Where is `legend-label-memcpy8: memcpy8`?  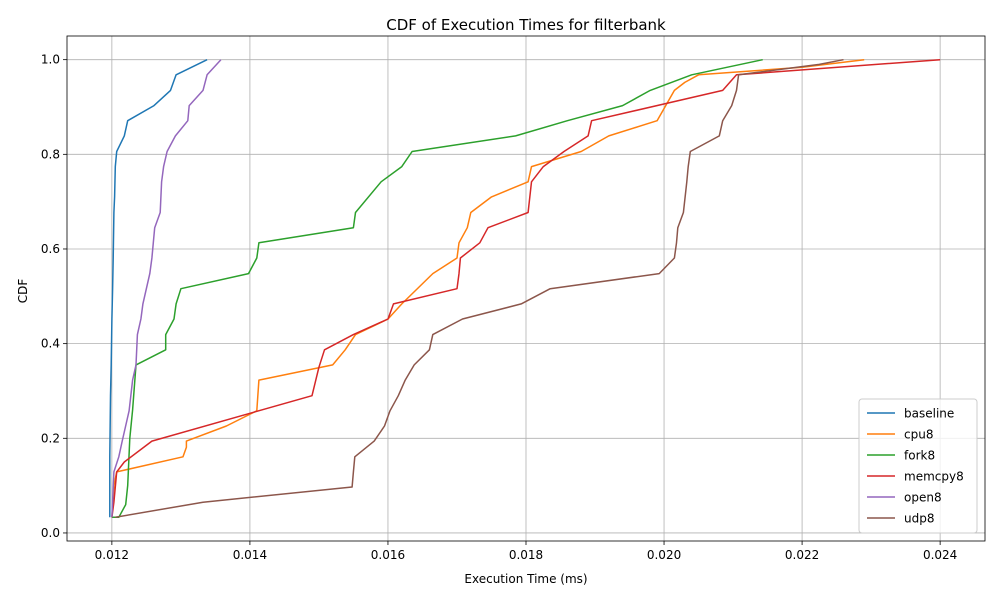 legend-label-memcpy8: memcpy8 is located at coordinates (934, 477).